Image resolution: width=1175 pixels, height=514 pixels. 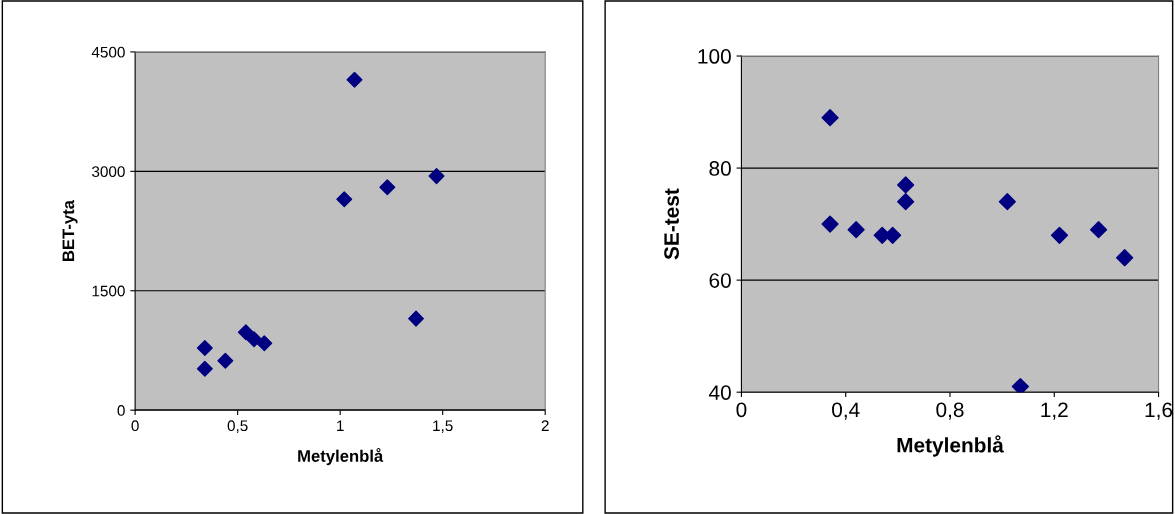 What do you see at coordinates (846, 411) in the screenshot?
I see `x-tick-label: 0,4` at bounding box center [846, 411].